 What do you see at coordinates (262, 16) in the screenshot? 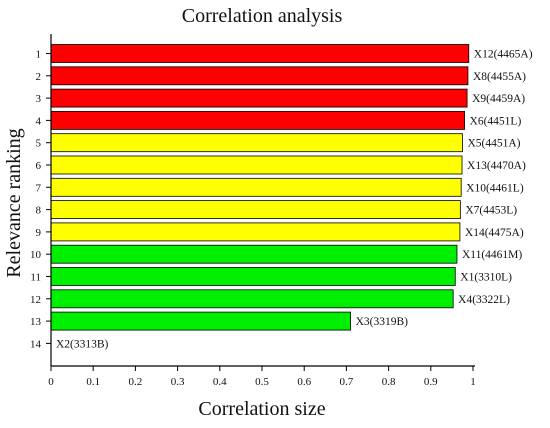
I see `chart-title: Correlation analysis` at bounding box center [262, 16].